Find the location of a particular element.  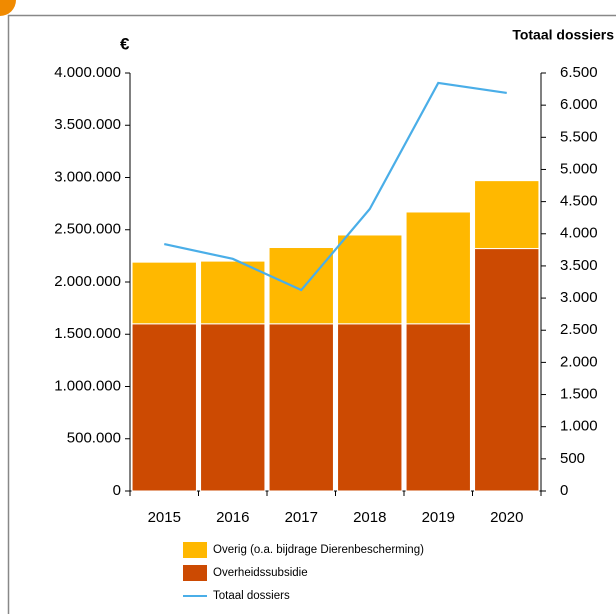

x-tick-label: 2015 is located at coordinates (164, 517).